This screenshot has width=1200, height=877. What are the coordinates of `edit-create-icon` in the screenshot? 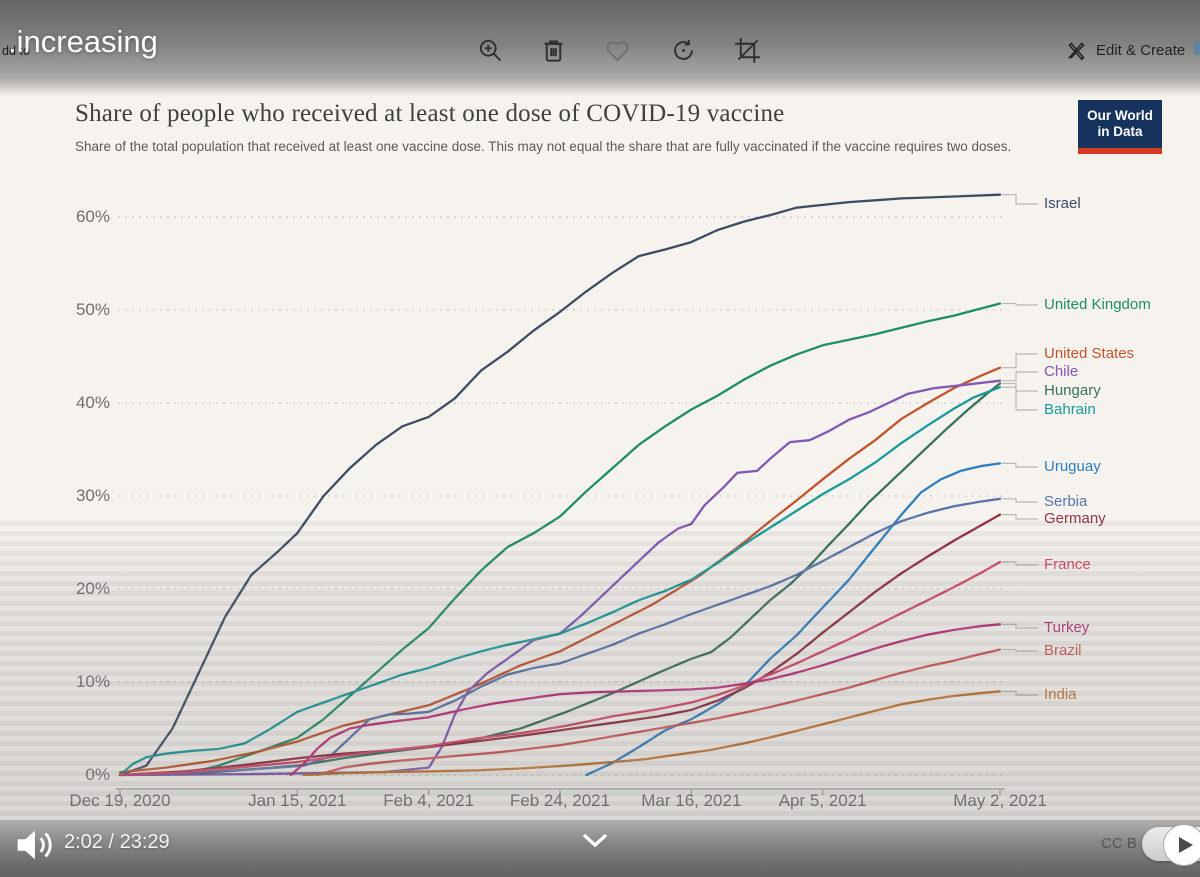 It's located at (1076, 51).